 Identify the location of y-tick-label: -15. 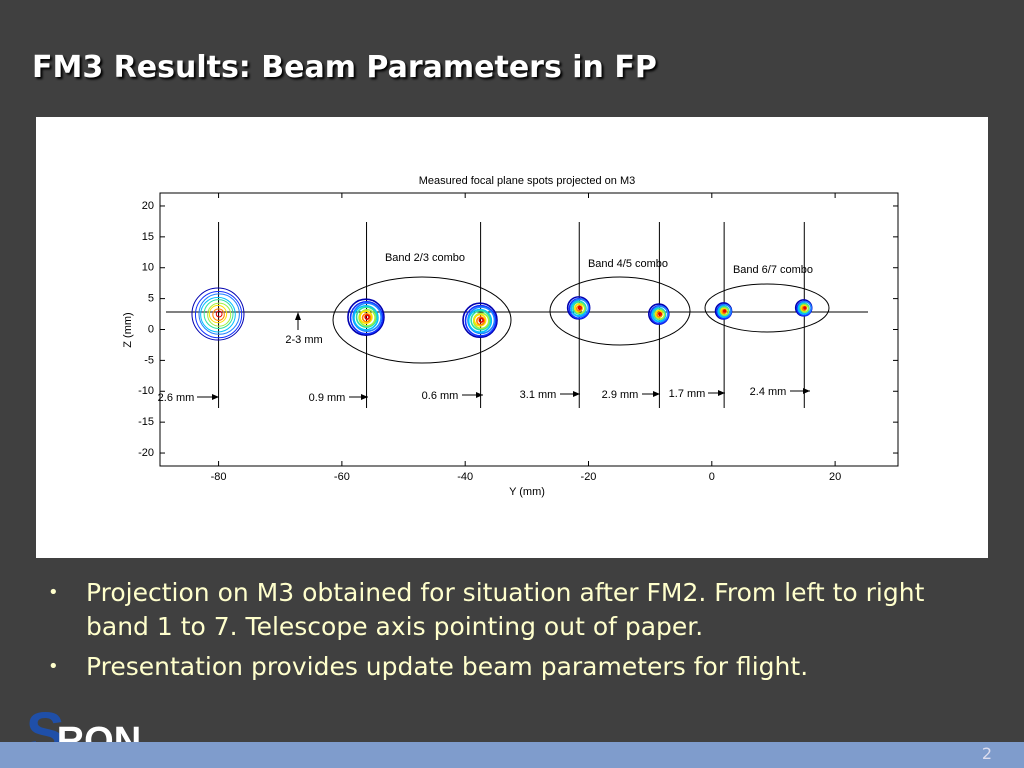
(146, 422).